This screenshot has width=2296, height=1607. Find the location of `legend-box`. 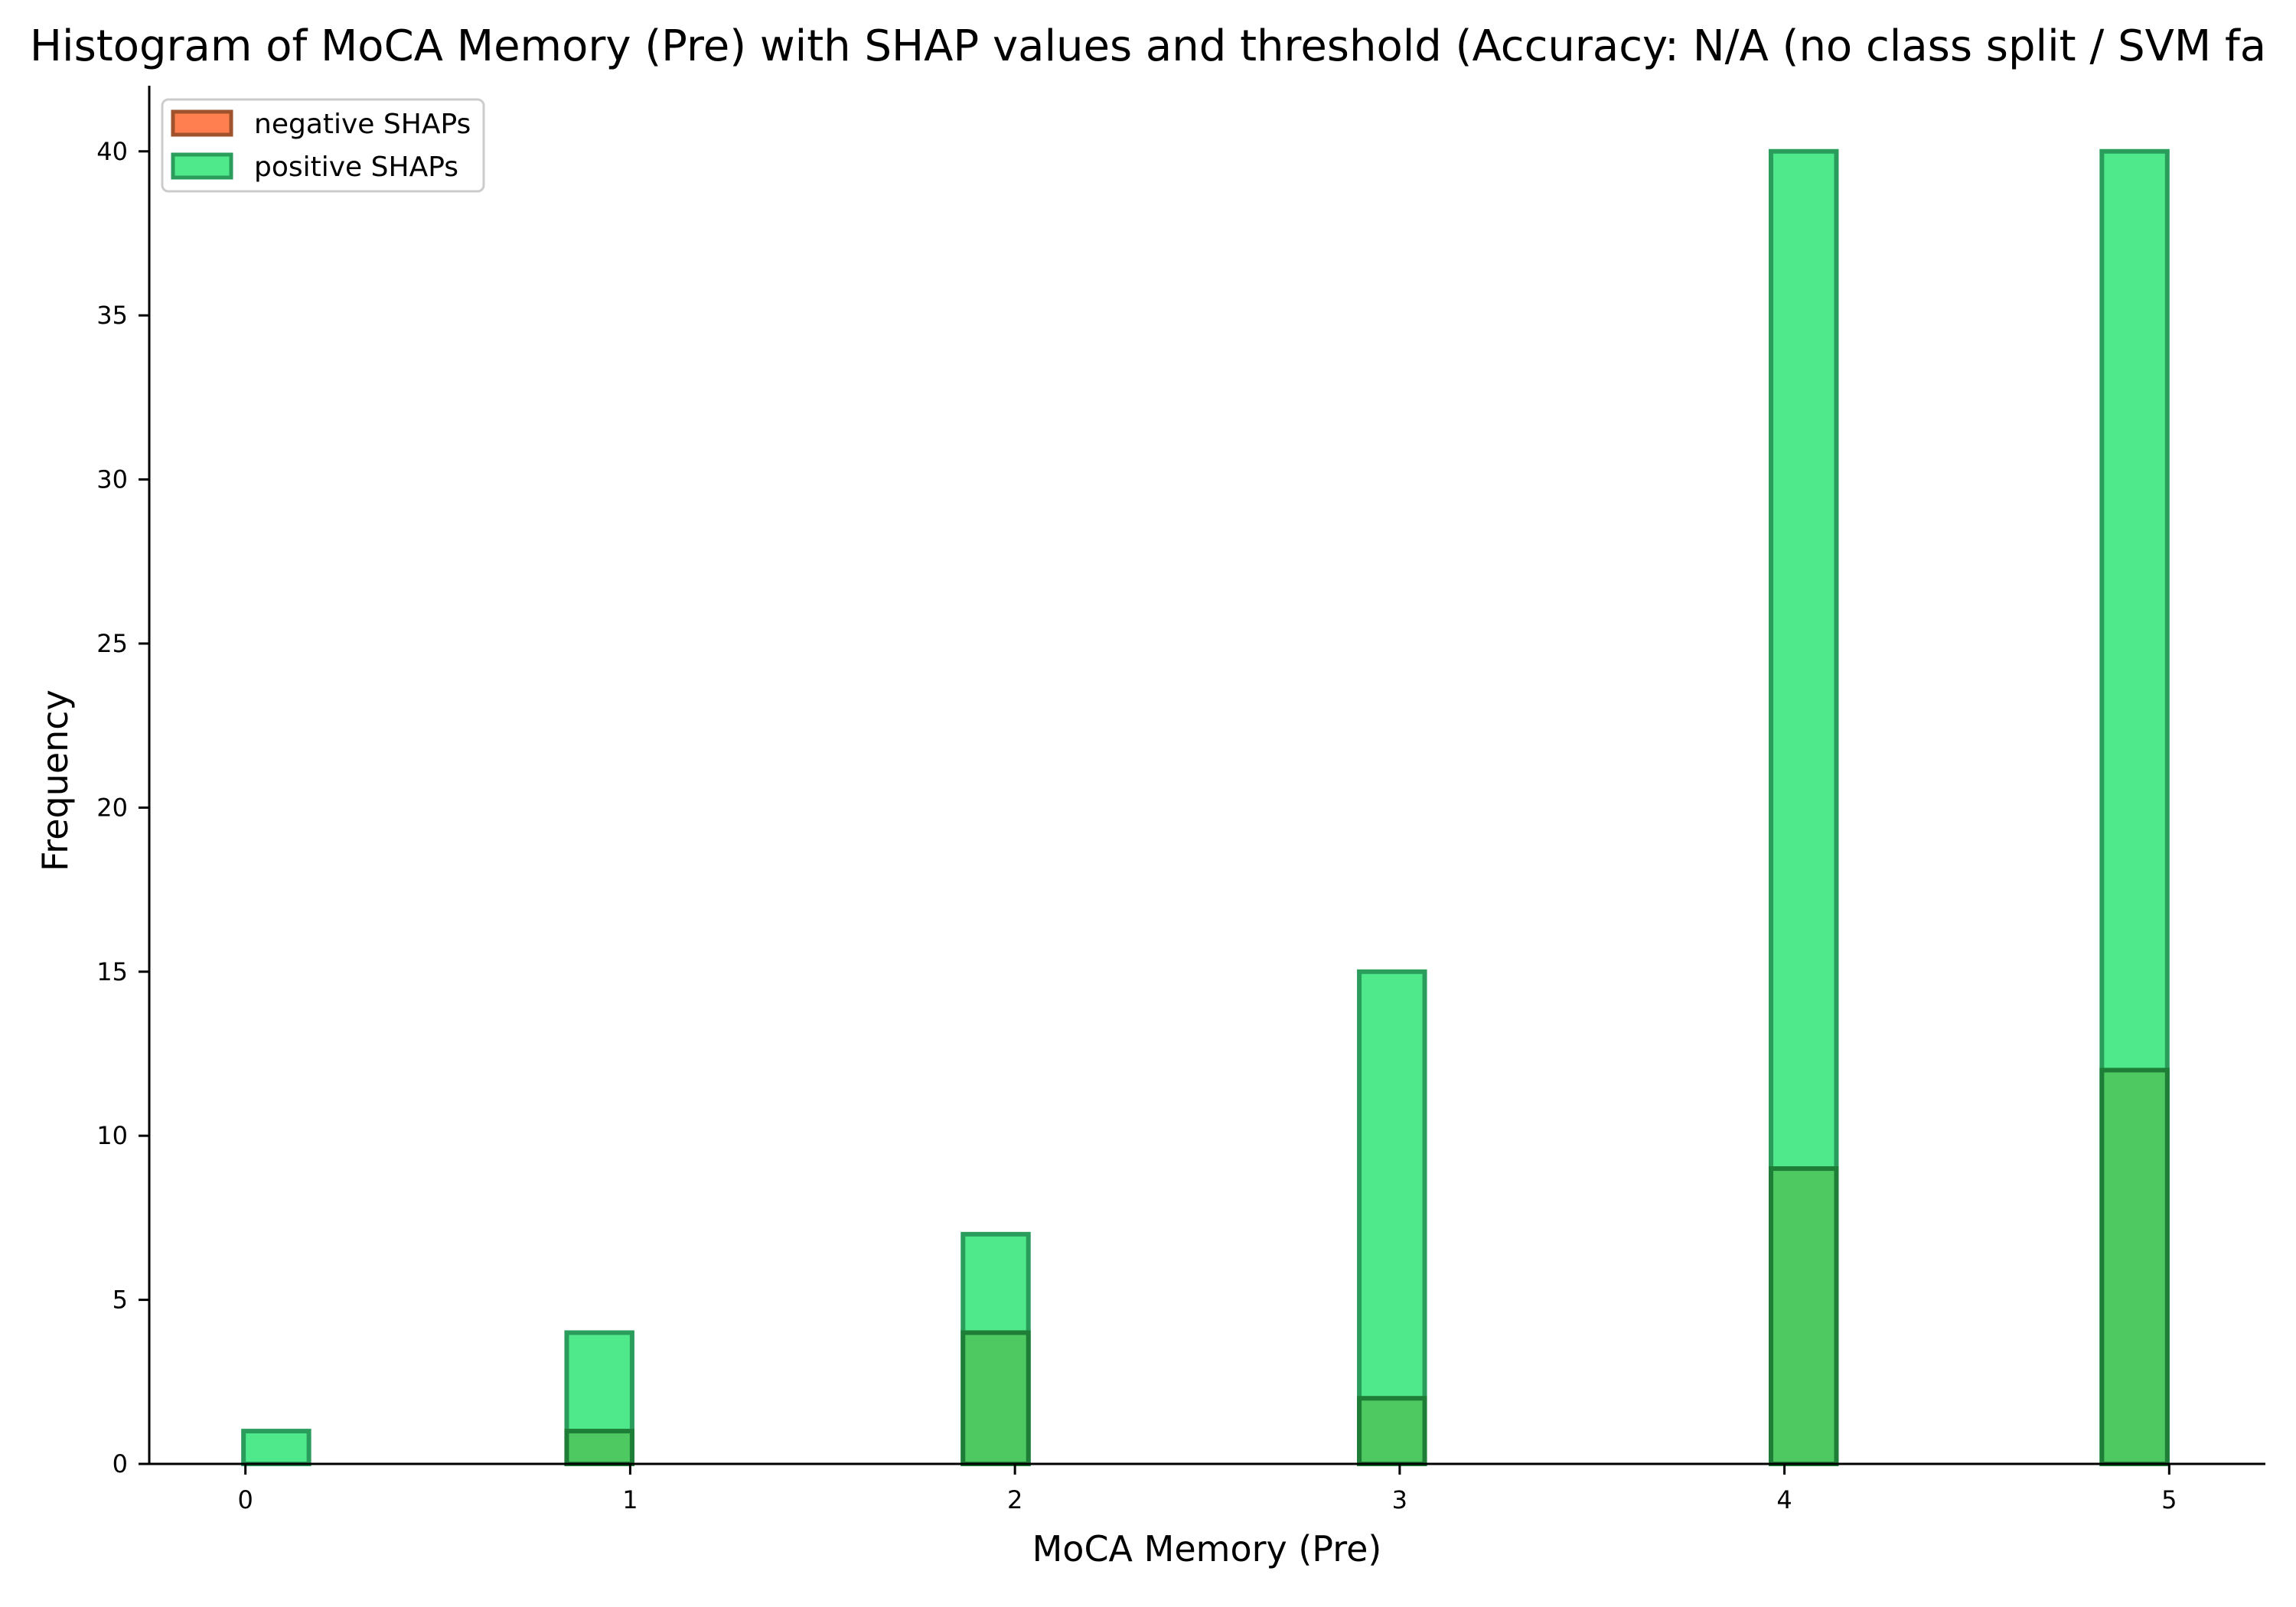

legend-box is located at coordinates (323, 145).